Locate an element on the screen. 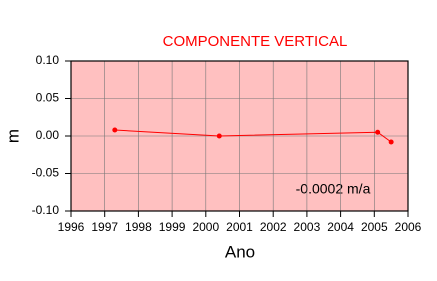 The height and width of the screenshot is (281, 437). y-tick-label: -0.05 is located at coordinates (46, 173).